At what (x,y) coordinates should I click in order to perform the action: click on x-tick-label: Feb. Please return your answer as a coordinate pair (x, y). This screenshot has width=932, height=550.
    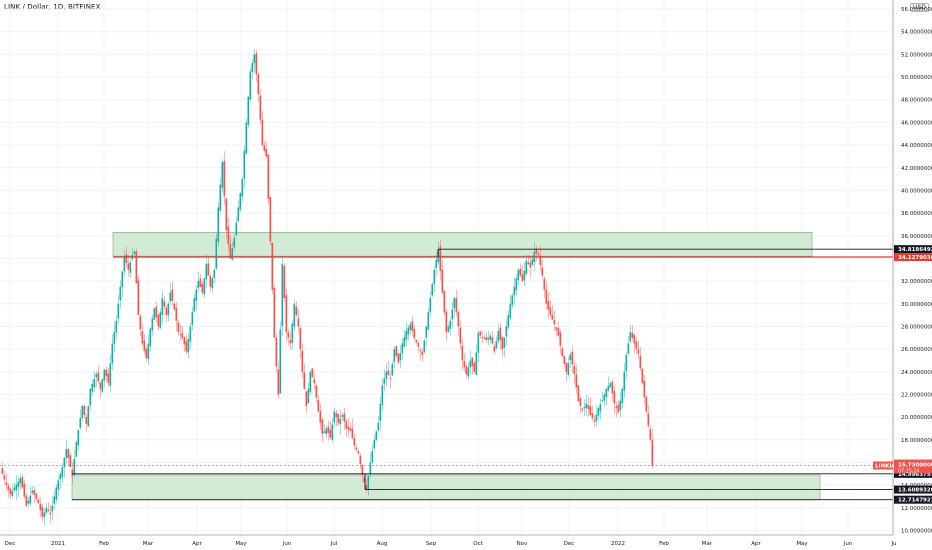
    Looking at the image, I should click on (104, 544).